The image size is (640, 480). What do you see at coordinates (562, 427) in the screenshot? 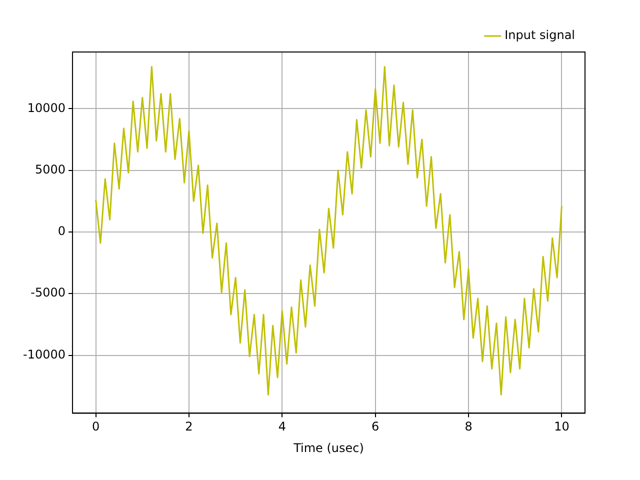
I see `x-tick-label: 10` at bounding box center [562, 427].